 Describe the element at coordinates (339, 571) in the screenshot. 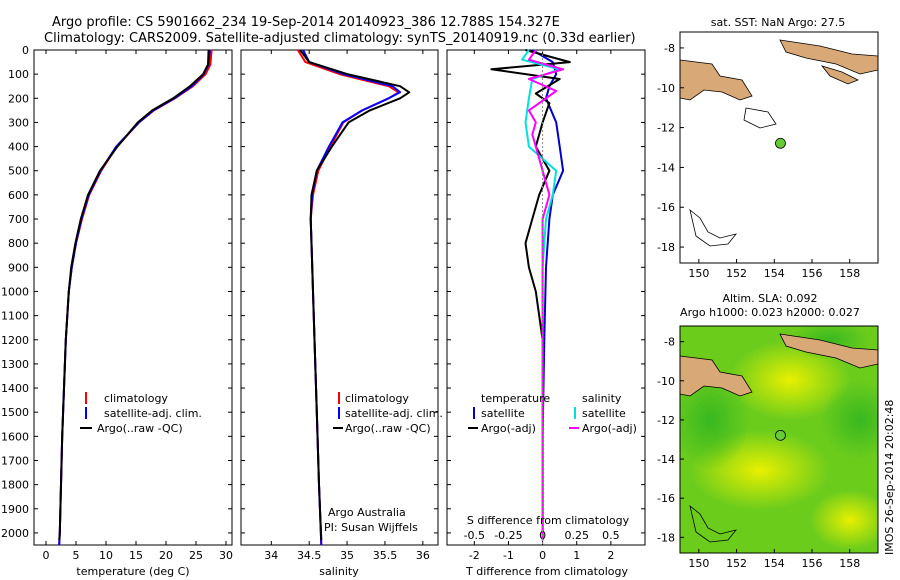

I see `salinity-xlabel: salinity` at that location.